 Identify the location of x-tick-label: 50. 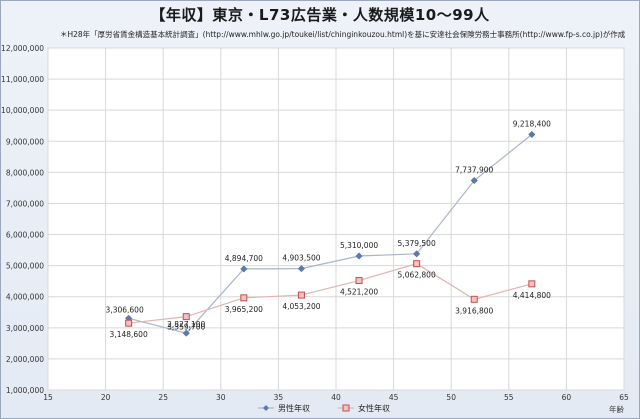
(451, 397).